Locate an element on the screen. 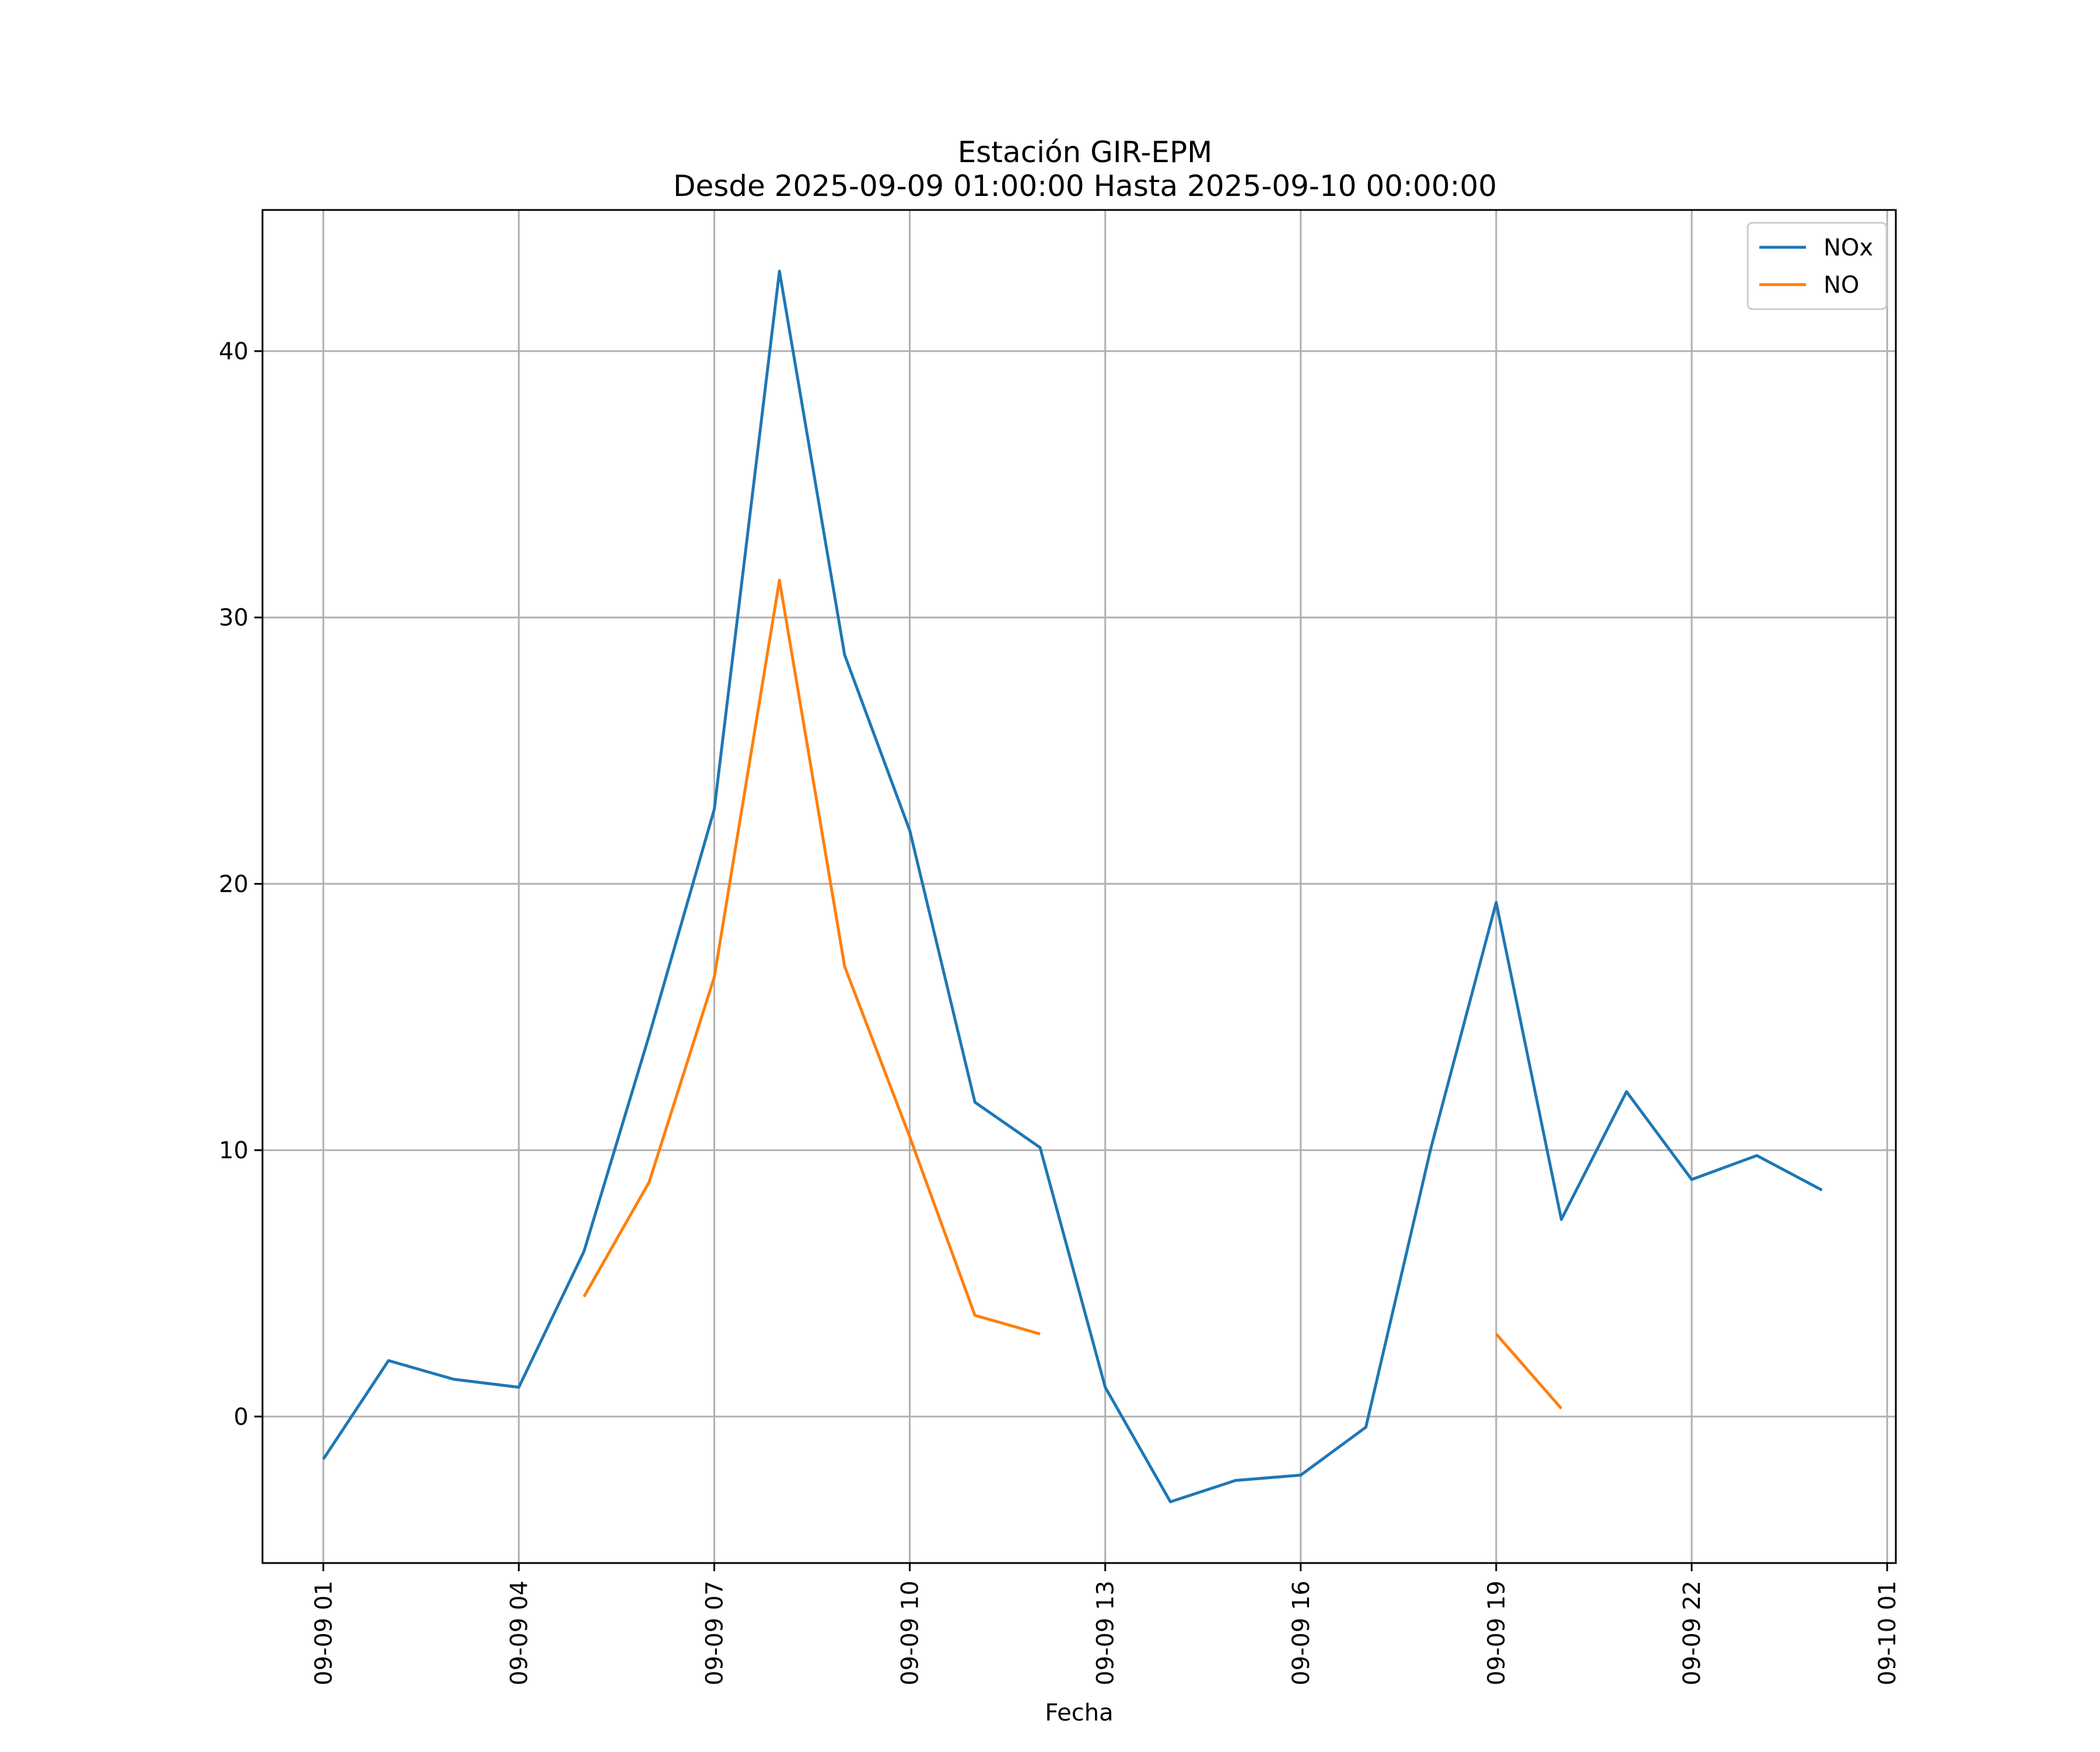  x-tick-label: 09-09 13 is located at coordinates (1106, 1633).